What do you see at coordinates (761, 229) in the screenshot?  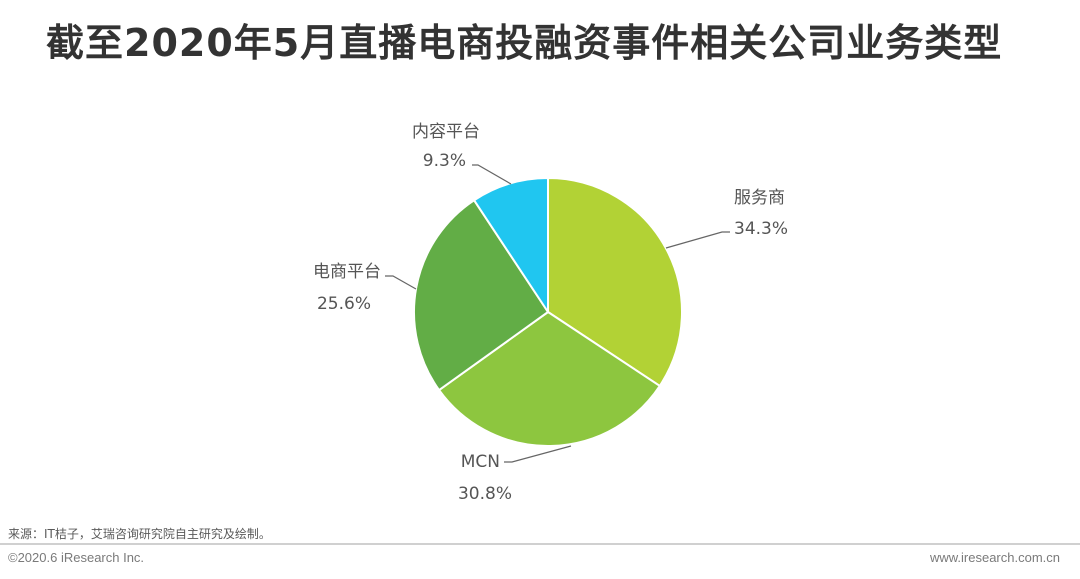 I see `slice-value-label: 34.3%` at bounding box center [761, 229].